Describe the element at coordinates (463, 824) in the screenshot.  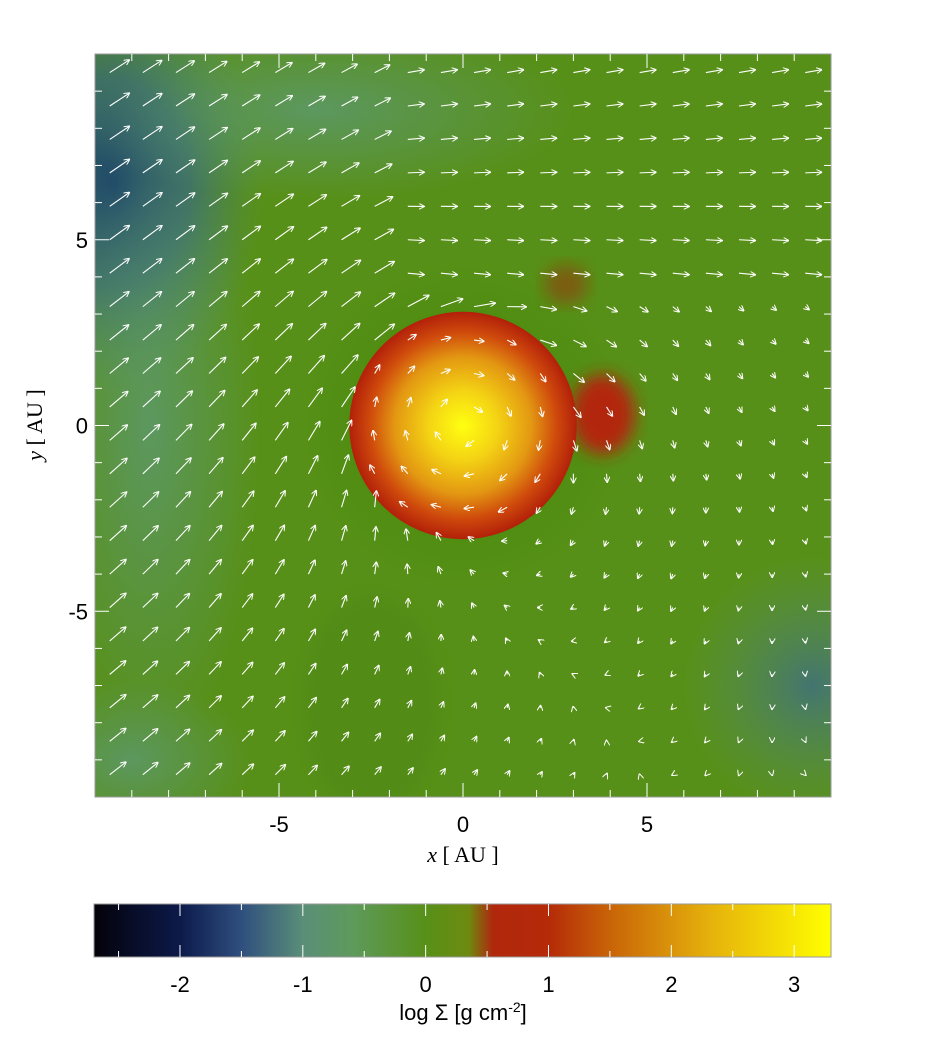
I see `x-tick-label: 0` at that location.